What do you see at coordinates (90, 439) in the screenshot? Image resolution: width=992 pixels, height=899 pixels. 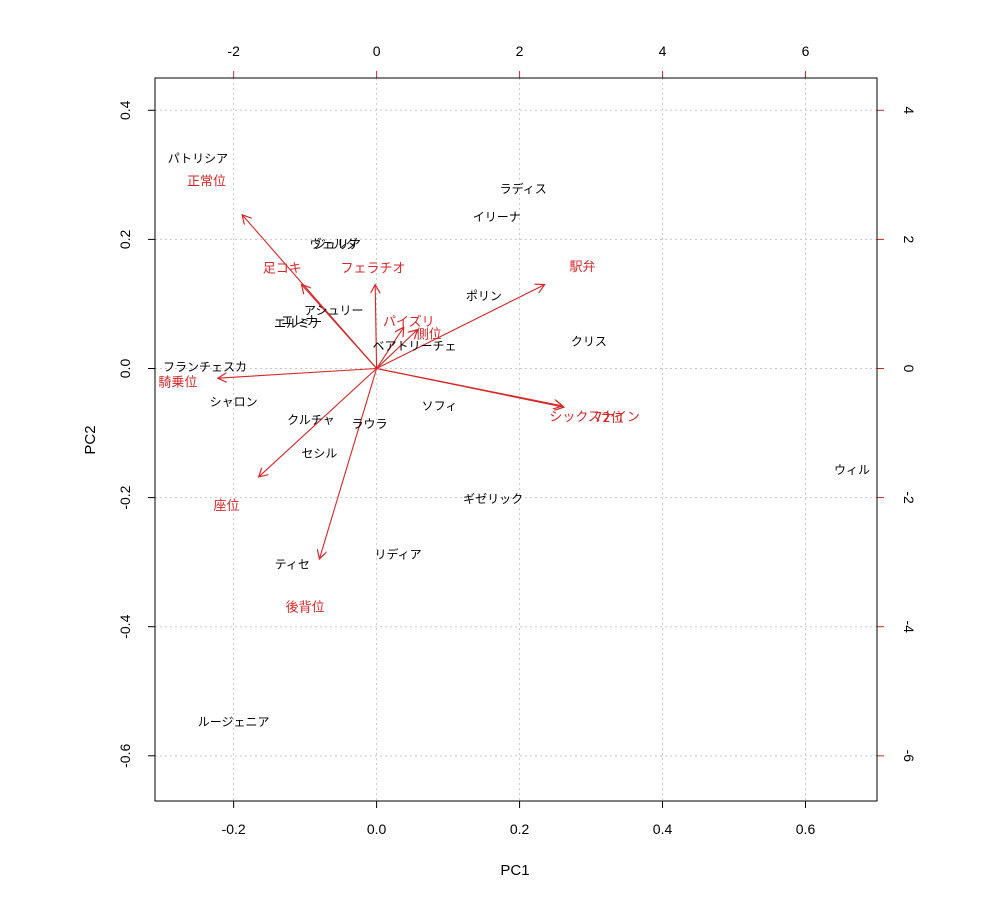 I see `y-axis-title: PC2` at bounding box center [90, 439].